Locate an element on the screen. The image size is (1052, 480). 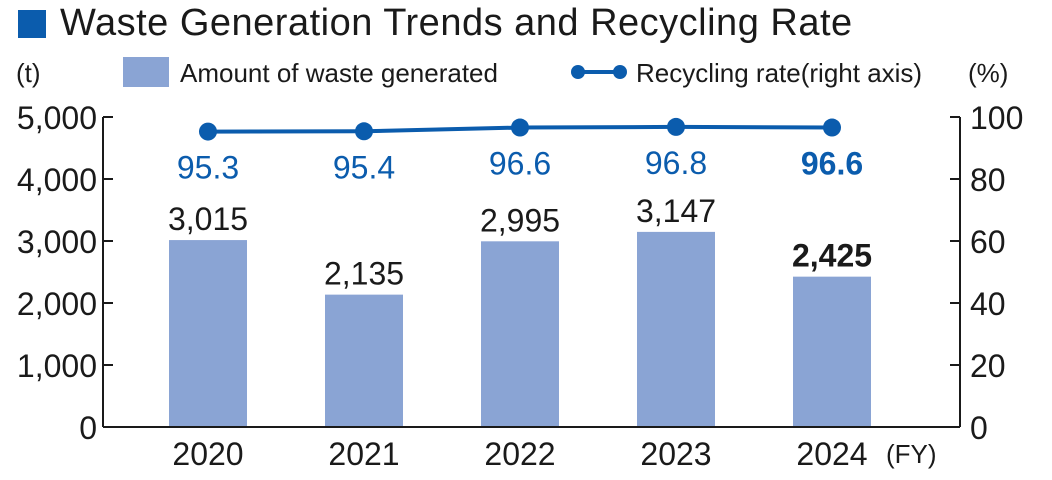
x-tick-label: 2022 is located at coordinates (519, 454).